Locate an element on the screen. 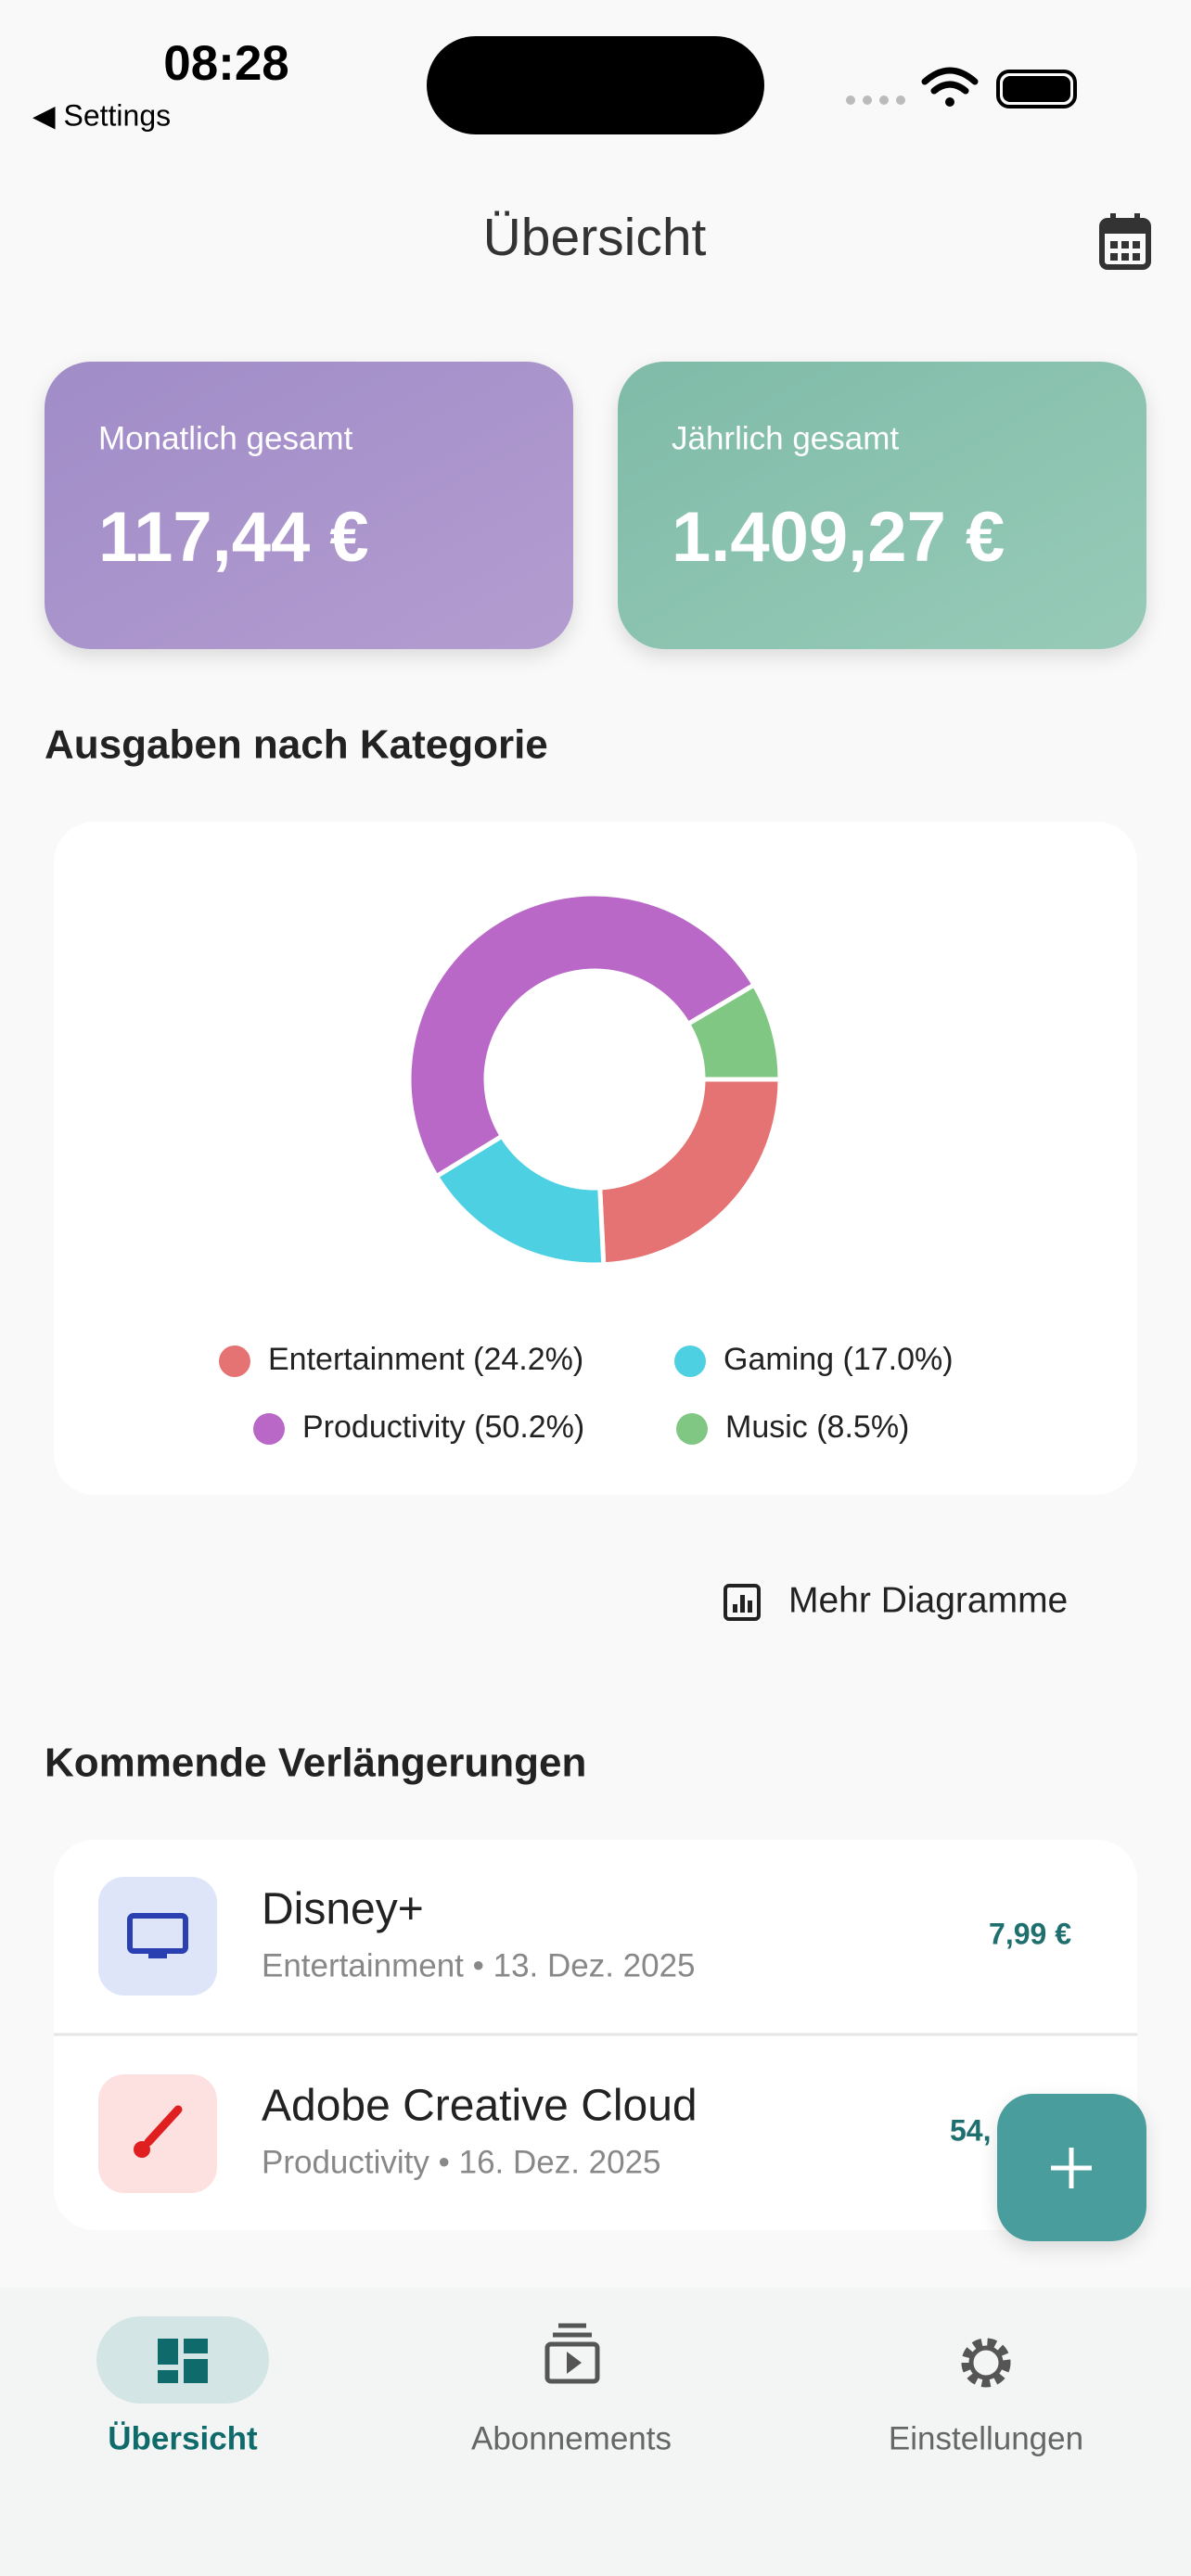 This screenshot has width=1191, height=2576. time: 08:28 is located at coordinates (226, 64).